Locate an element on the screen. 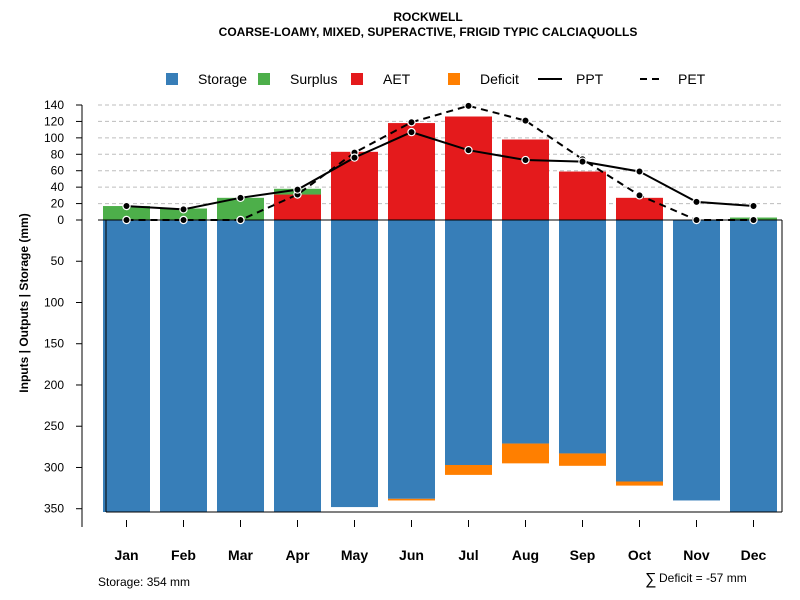  ppt-point-oct is located at coordinates (639, 171).